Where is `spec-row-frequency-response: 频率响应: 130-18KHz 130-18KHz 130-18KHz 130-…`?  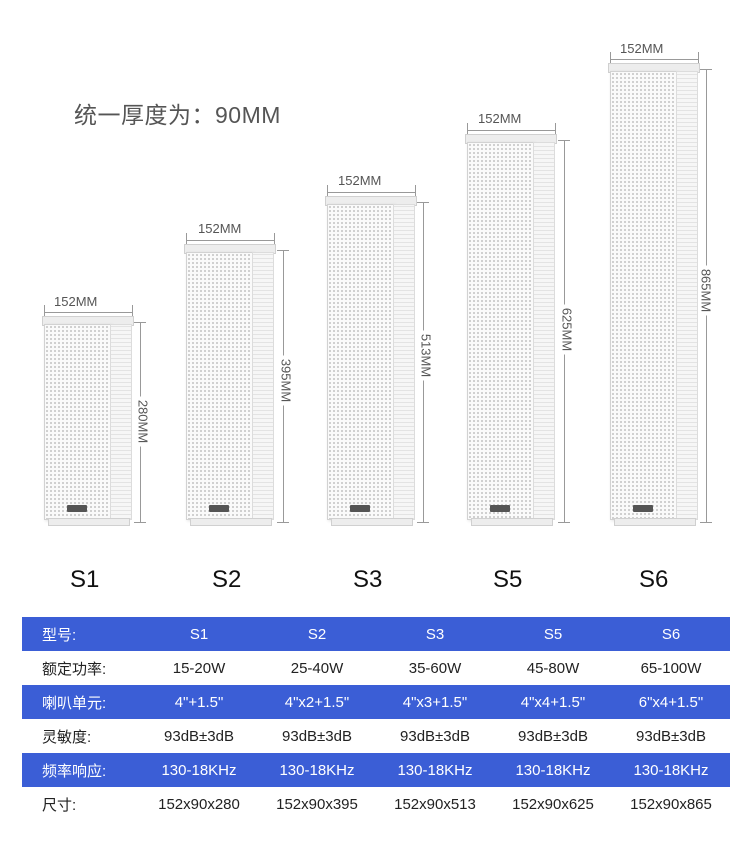
spec-row-frequency-response: 频率响应: 130-18KHz 130-18KHz 130-18KHz 130-… is located at coordinates (376, 770).